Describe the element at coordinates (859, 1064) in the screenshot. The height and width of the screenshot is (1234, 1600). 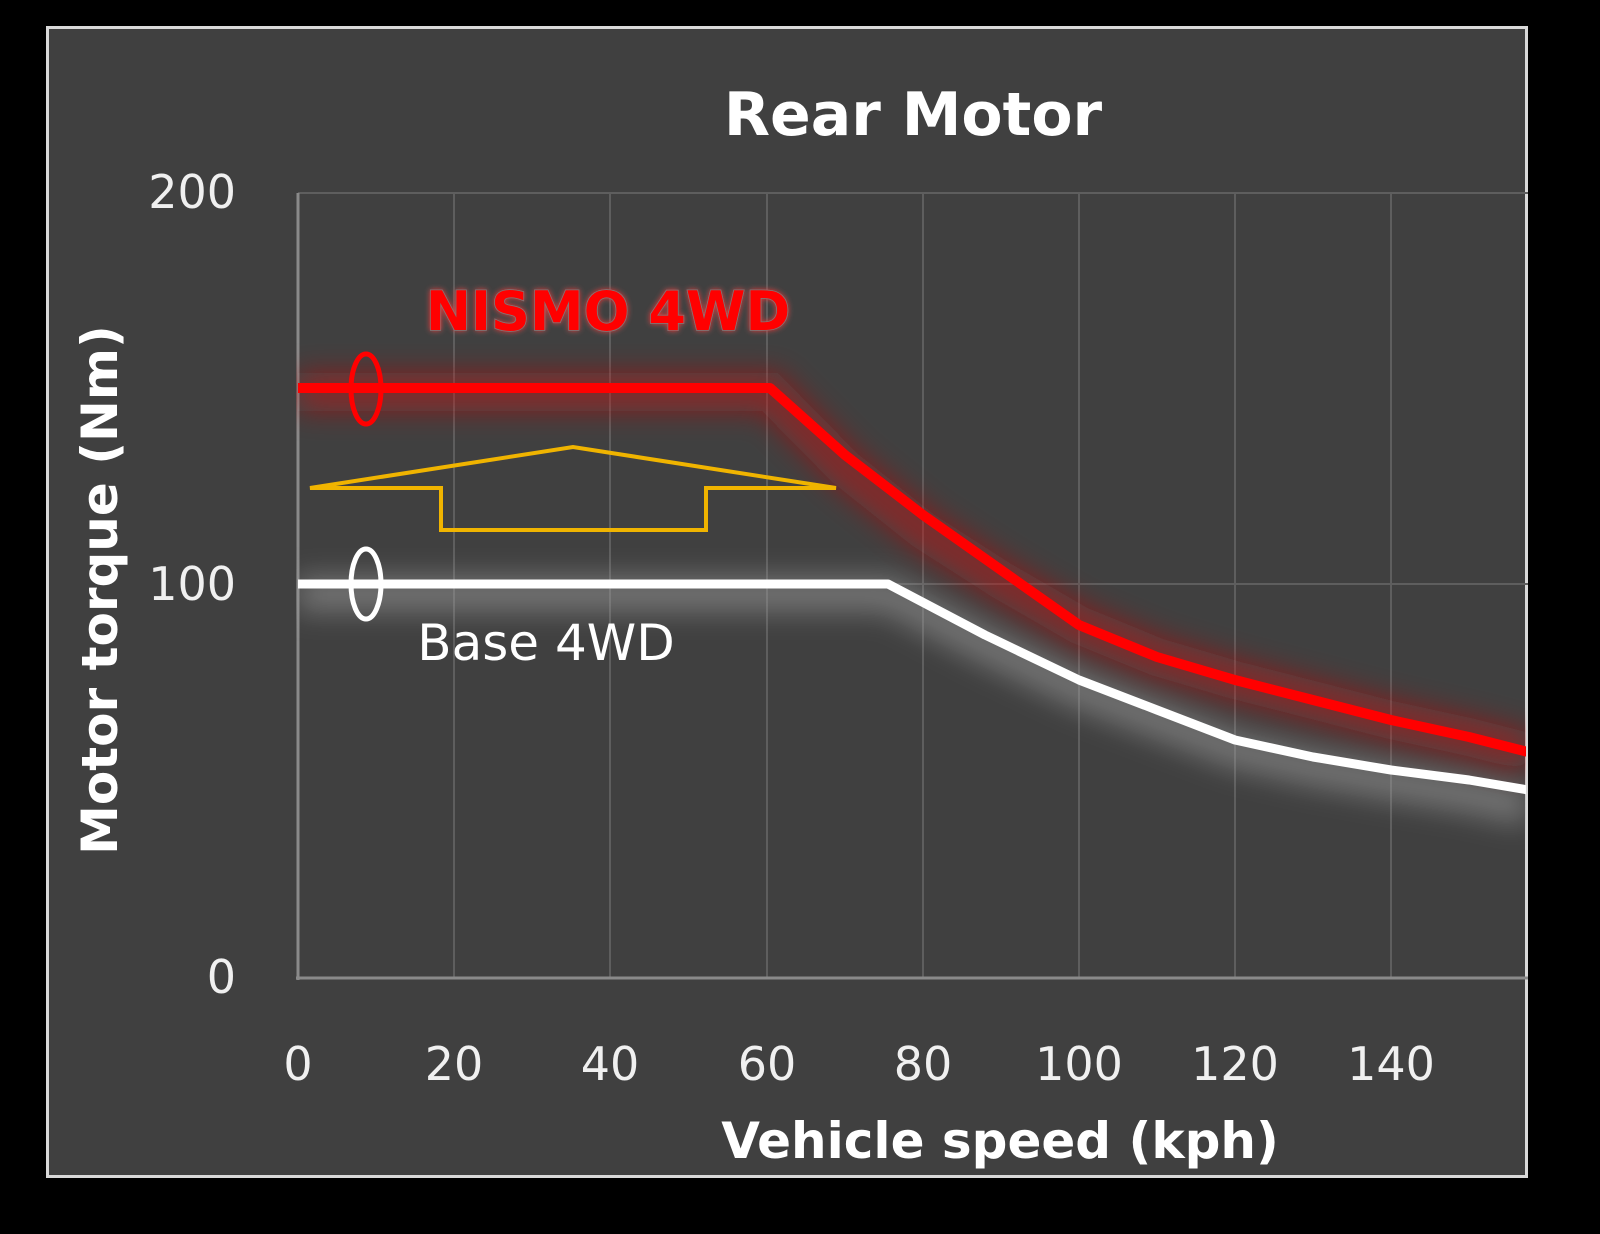
I see `x-axis-ticks: 0 20 40 60 80 100 120 140` at that location.